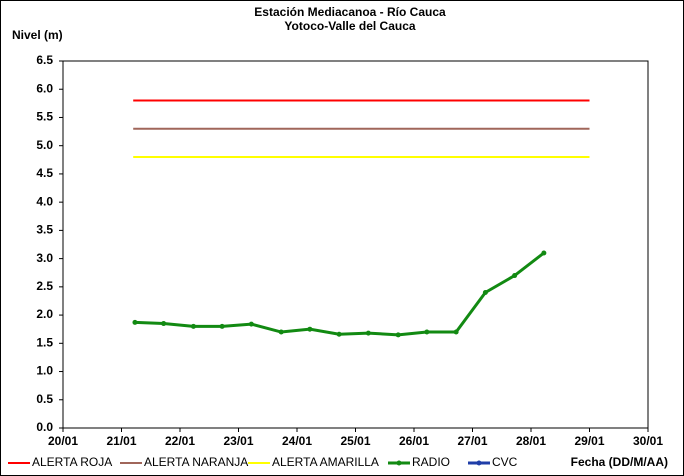 The image size is (684, 476). What do you see at coordinates (180, 441) in the screenshot?
I see `x-tick-label: 22/01` at bounding box center [180, 441].